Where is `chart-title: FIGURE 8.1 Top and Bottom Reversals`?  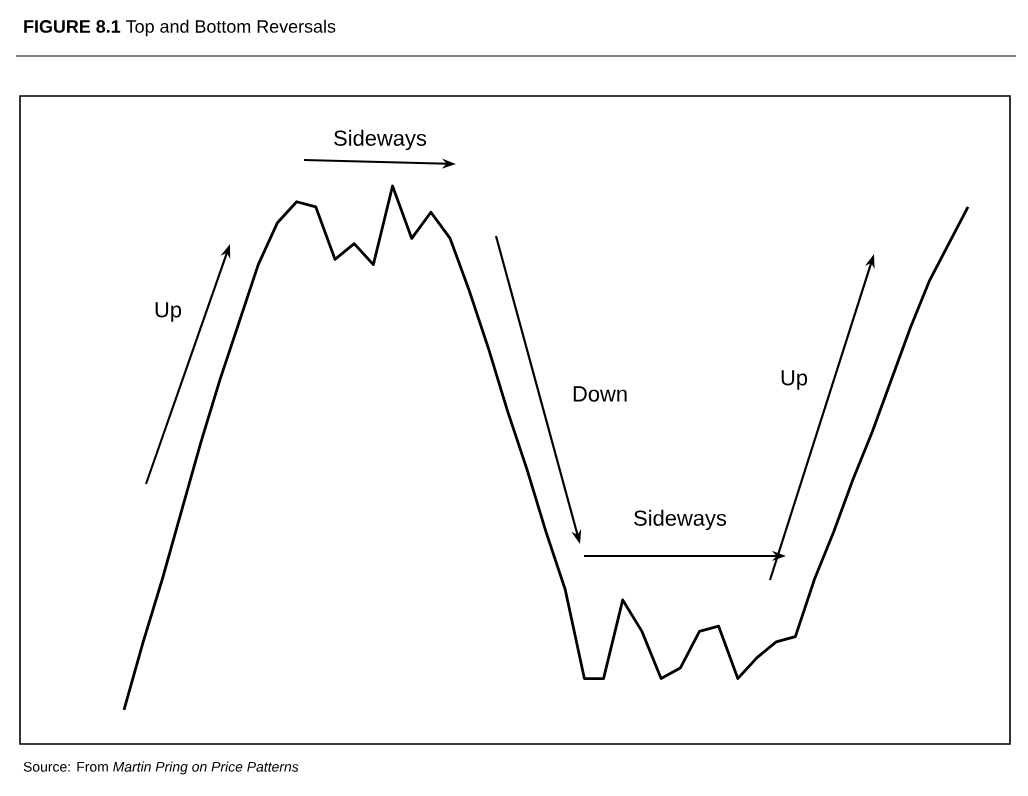
chart-title: FIGURE 8.1 Top and Bottom Reversals is located at coordinates (180, 28).